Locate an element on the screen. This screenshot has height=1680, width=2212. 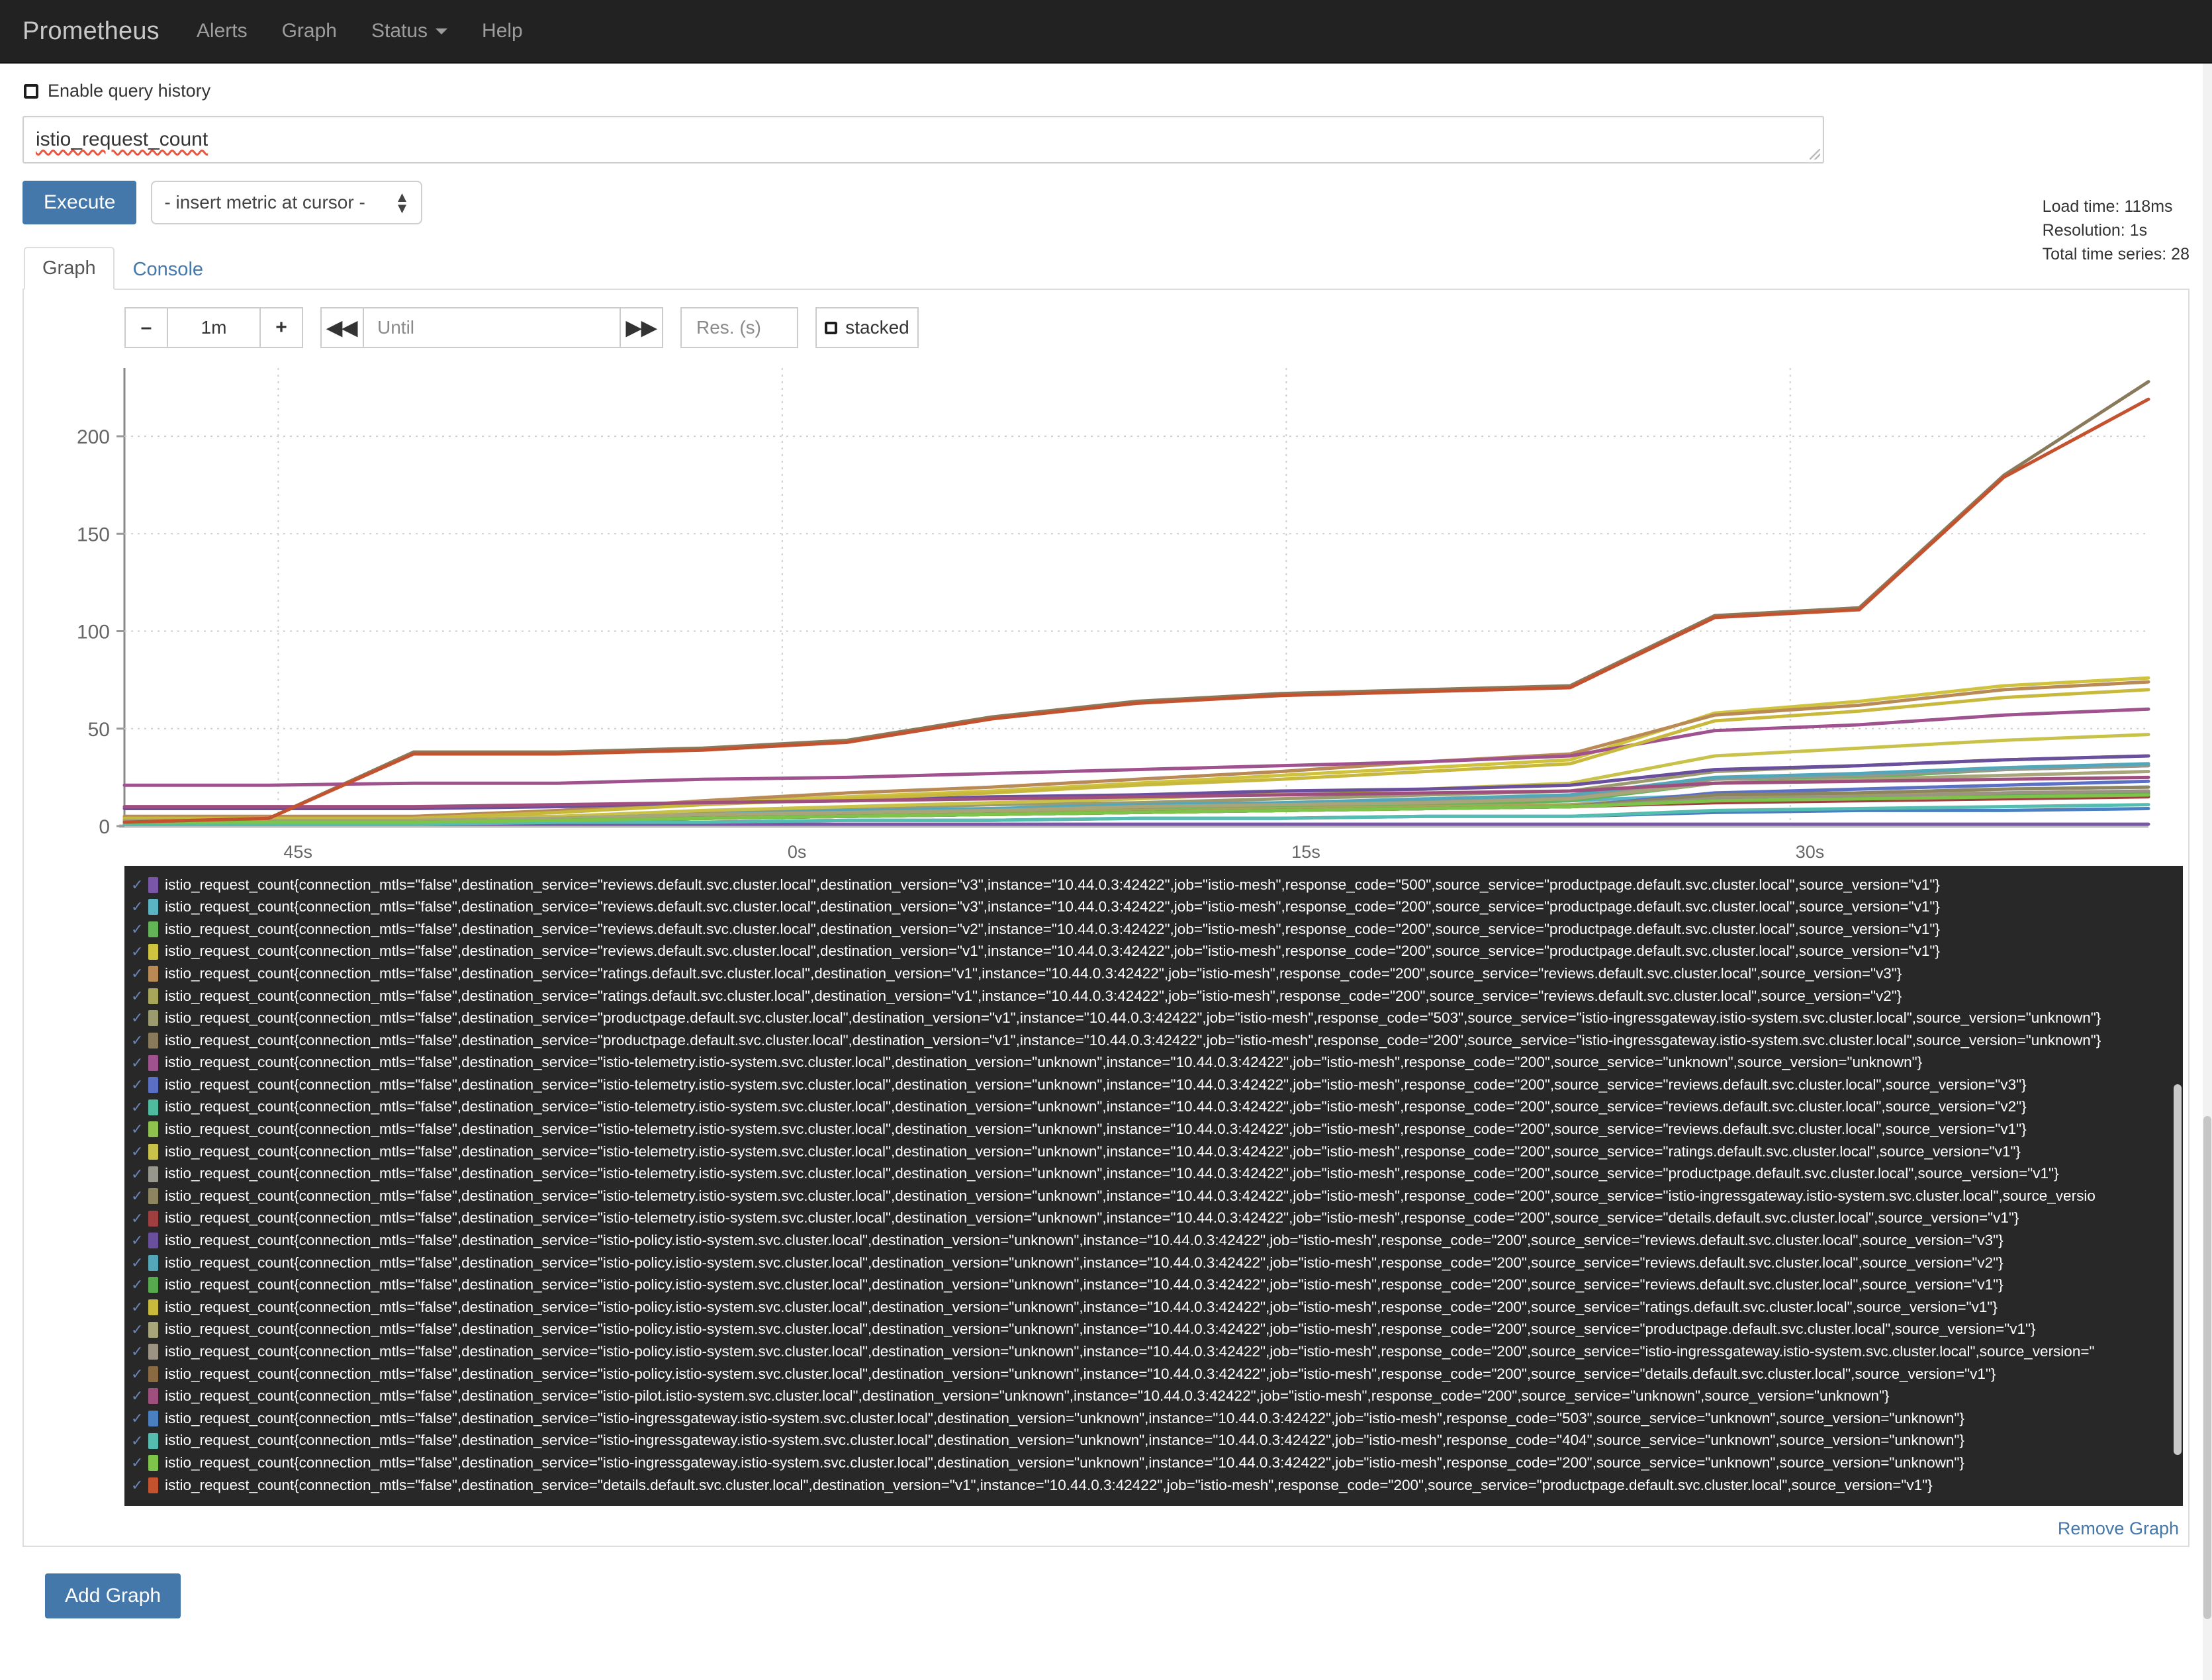
remove-graph-link: Remove Graph is located at coordinates (2118, 1528).